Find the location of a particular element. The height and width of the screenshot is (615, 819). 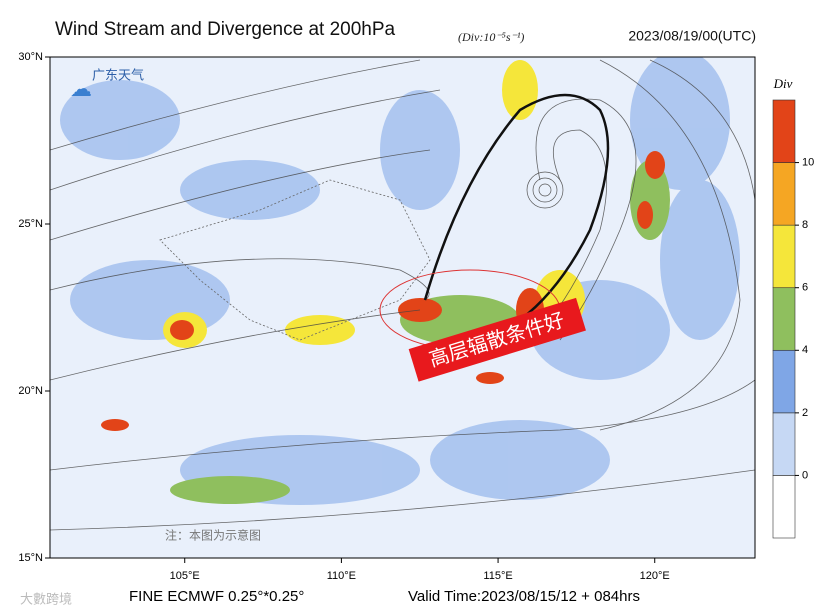

colorbar-tick-label: 0 is located at coordinates (805, 475).